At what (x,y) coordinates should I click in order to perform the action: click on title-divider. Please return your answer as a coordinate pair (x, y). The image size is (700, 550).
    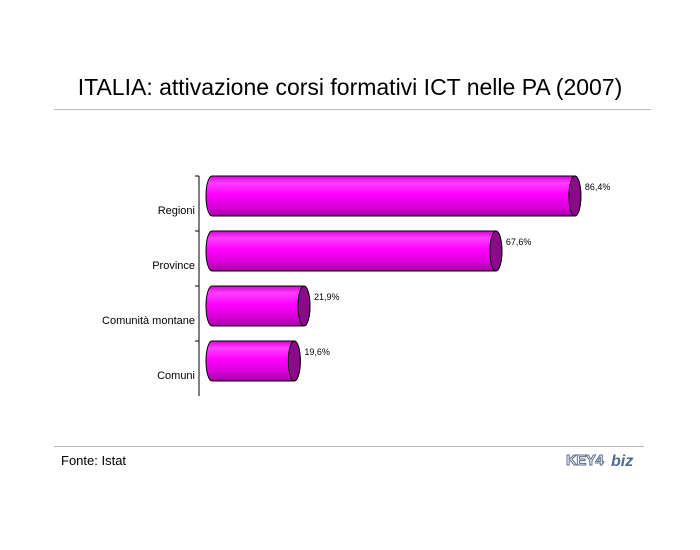
    Looking at the image, I should click on (352, 109).